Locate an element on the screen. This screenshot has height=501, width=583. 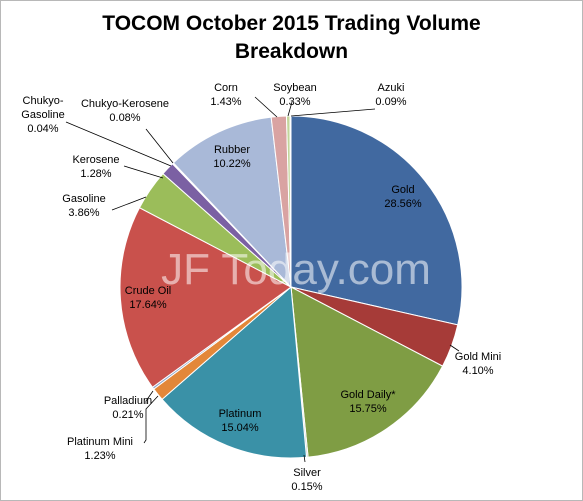
leader-line-soybean is located at coordinates (290, 109).